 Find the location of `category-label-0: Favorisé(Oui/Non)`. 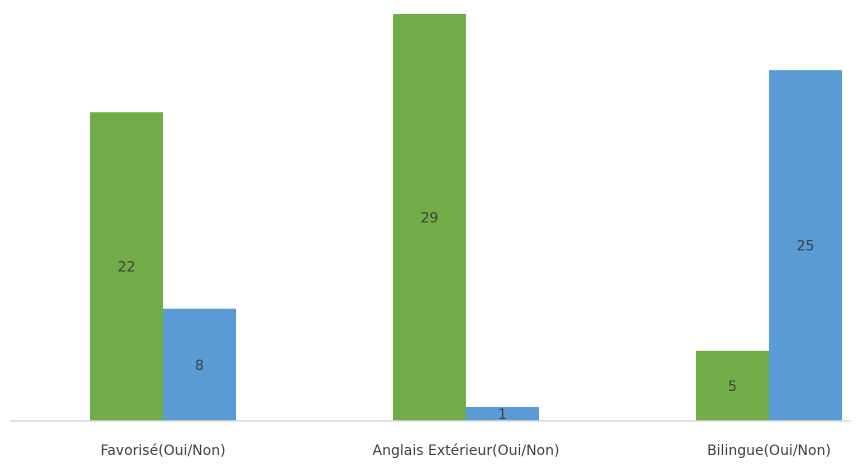

category-label-0: Favorisé(Oui/Non) is located at coordinates (162, 451).